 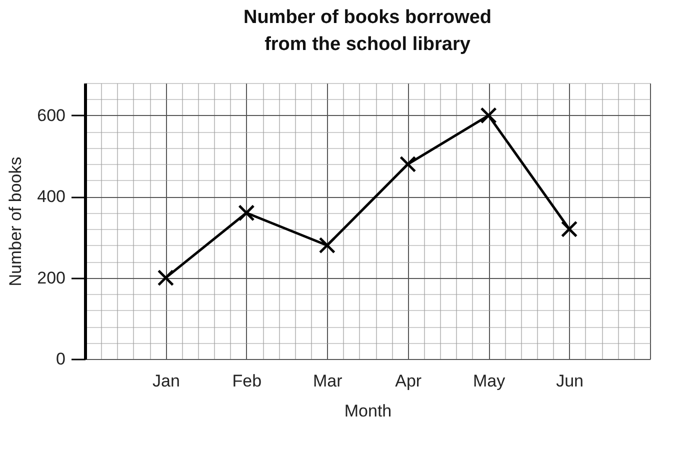 I want to click on x-tick-label: Apr, so click(x=408, y=381).